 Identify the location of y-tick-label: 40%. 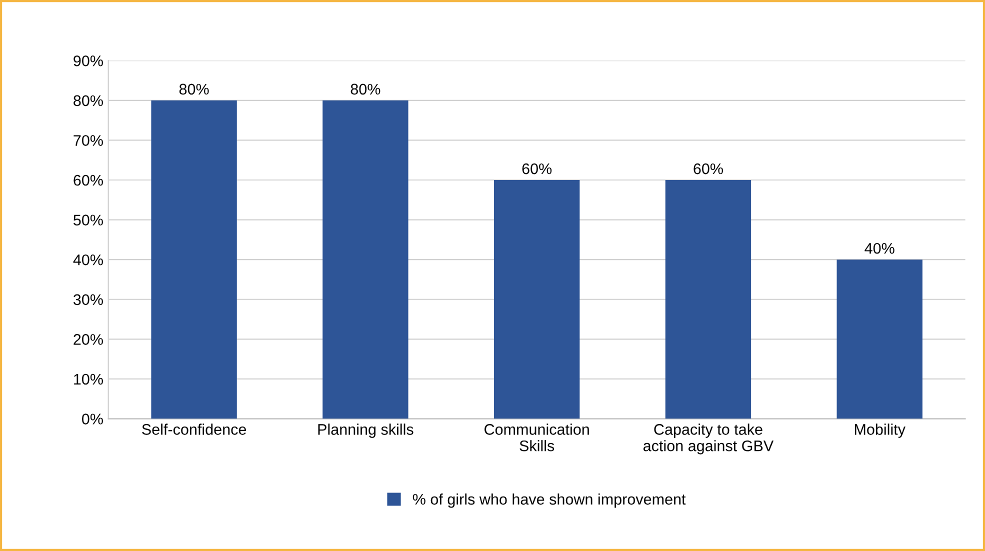
(88, 260).